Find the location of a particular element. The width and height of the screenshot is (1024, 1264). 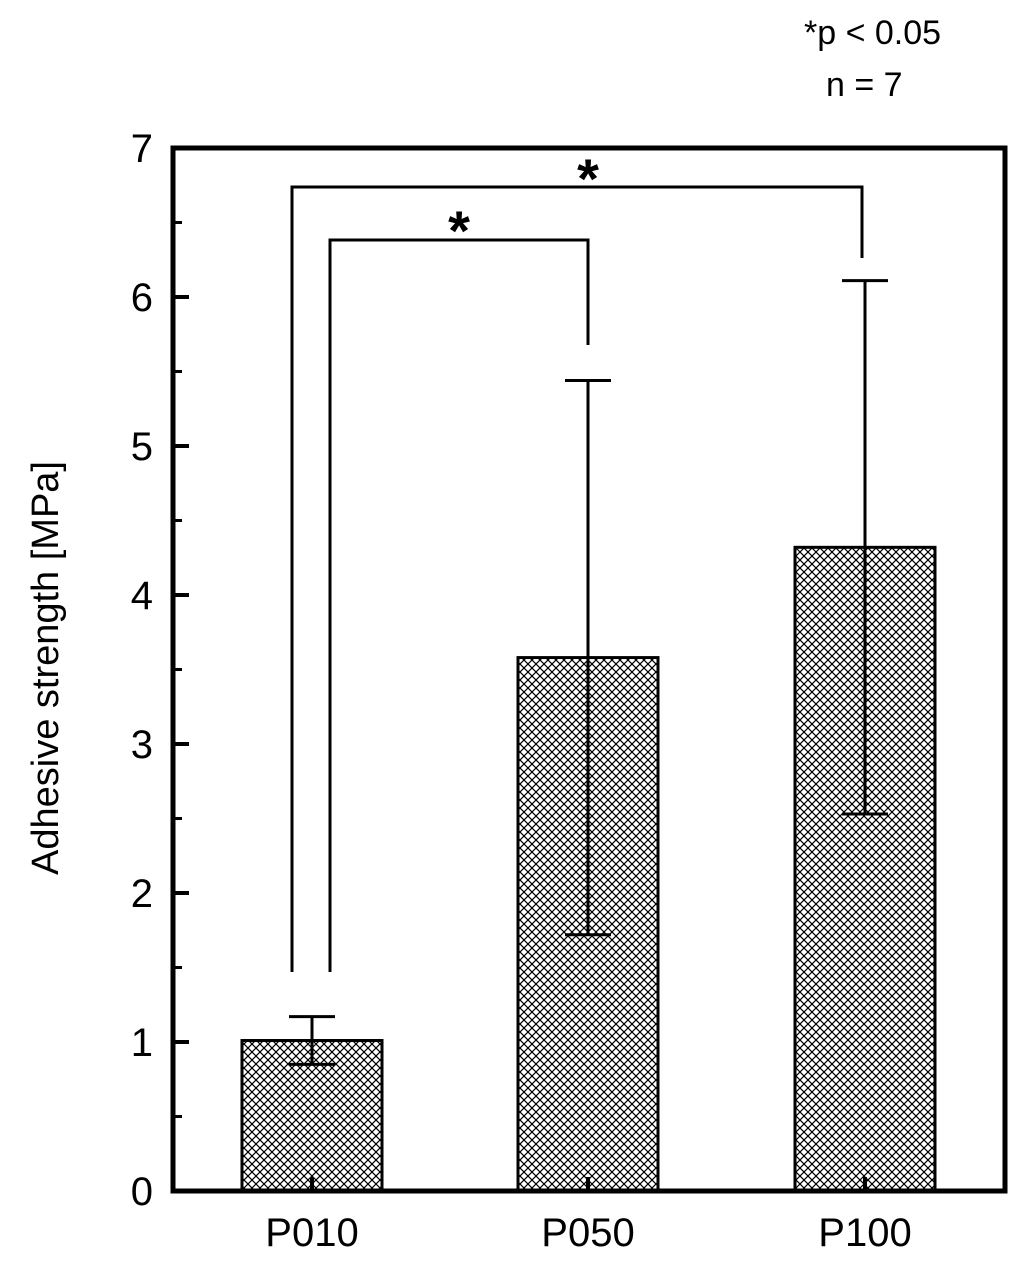

significance-bracket is located at coordinates (459, 605).